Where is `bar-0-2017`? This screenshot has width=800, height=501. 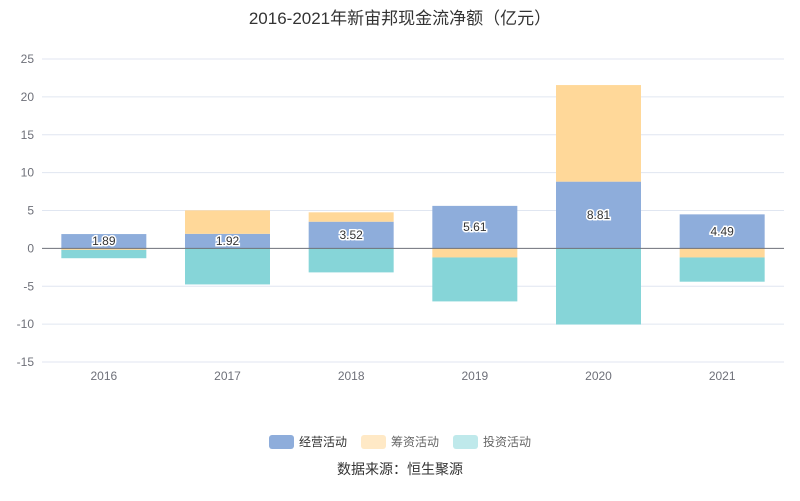 bar-0-2017 is located at coordinates (227, 241).